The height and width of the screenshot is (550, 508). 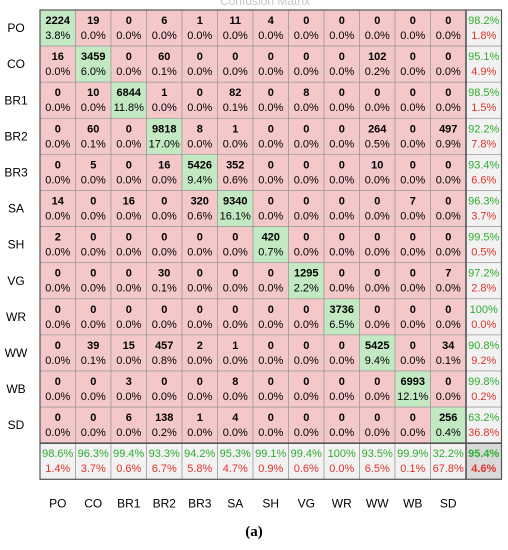 What do you see at coordinates (483, 433) in the screenshot?
I see `row-error: 36.8%` at bounding box center [483, 433].